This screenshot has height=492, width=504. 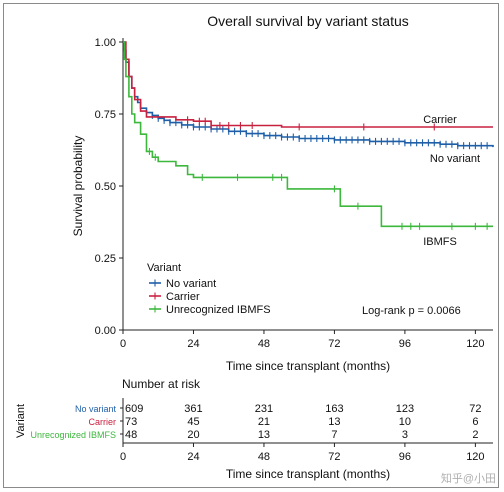 I want to click on risk-x-tick-label: 24, so click(x=193, y=457).